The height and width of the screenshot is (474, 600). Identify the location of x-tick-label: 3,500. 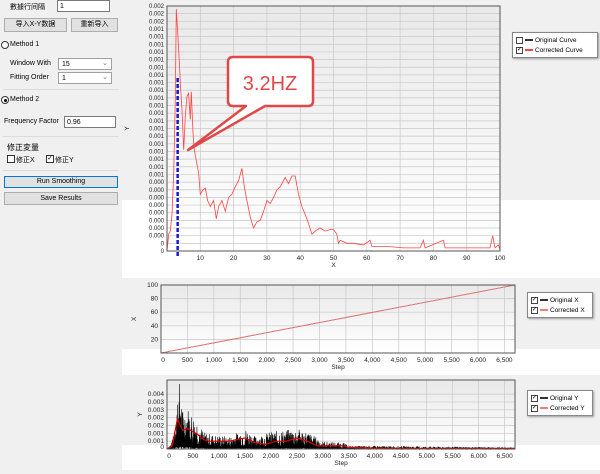
(349, 456).